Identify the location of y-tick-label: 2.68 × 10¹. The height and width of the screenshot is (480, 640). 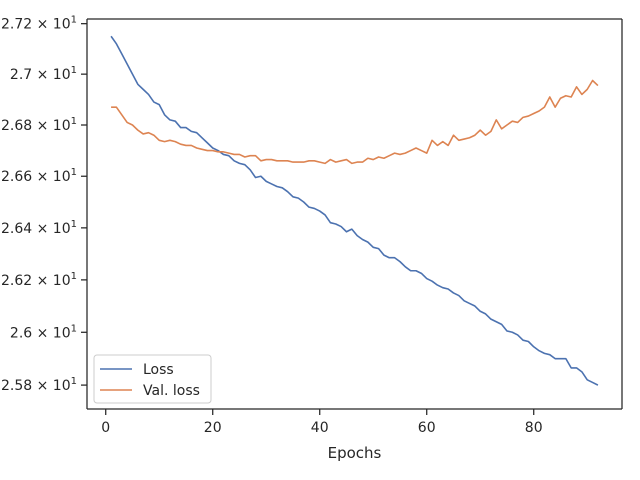
(39, 125).